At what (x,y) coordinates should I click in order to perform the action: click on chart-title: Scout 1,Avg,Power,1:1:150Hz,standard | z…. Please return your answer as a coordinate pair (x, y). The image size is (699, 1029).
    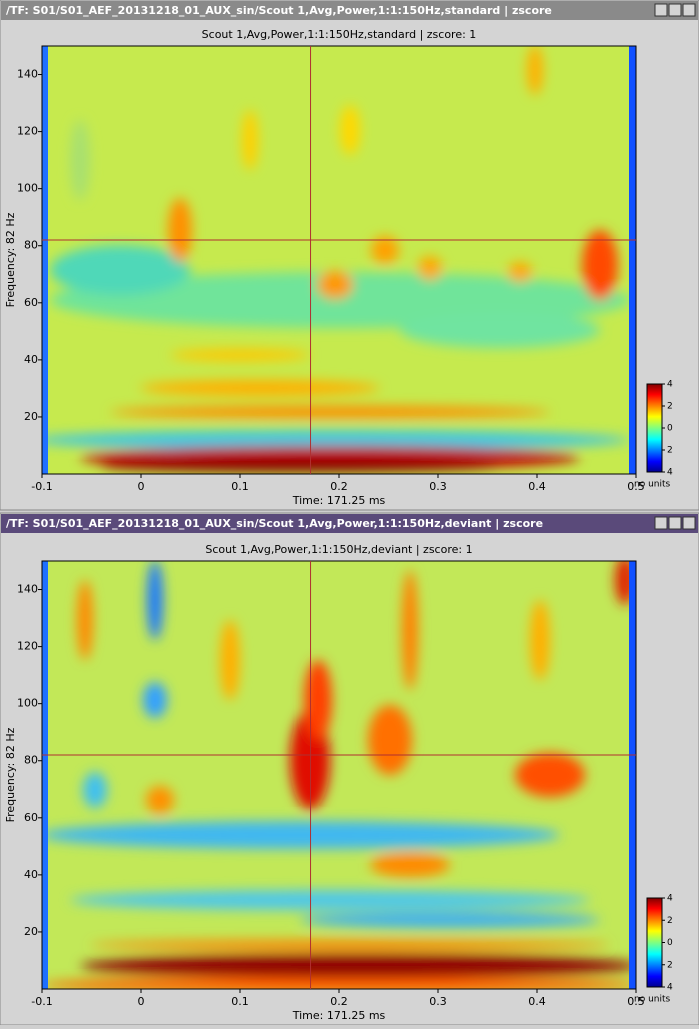
    Looking at the image, I should click on (339, 34).